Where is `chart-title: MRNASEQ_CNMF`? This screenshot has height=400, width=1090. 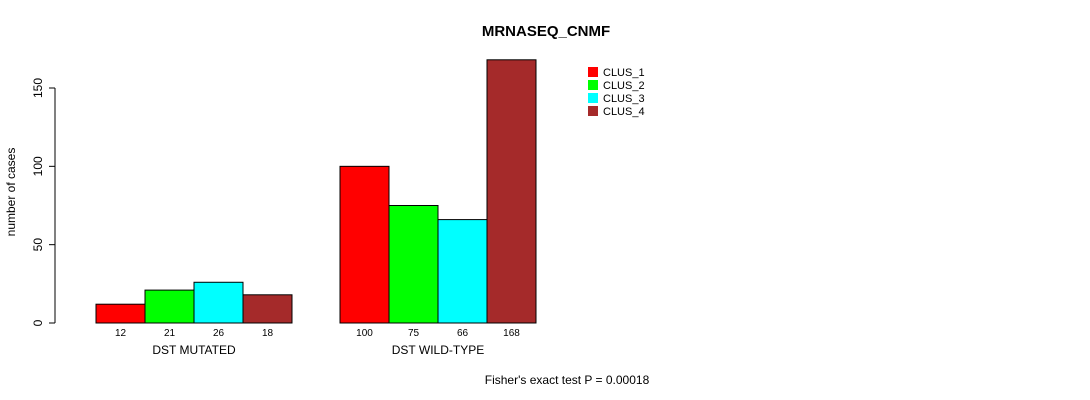 chart-title: MRNASEQ_CNMF is located at coordinates (546, 31).